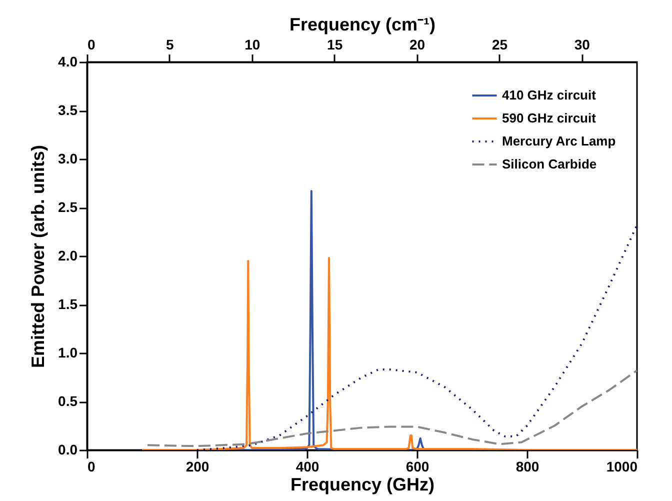  What do you see at coordinates (335, 44) in the screenshot?
I see `x2-tick-label: 15` at bounding box center [335, 44].